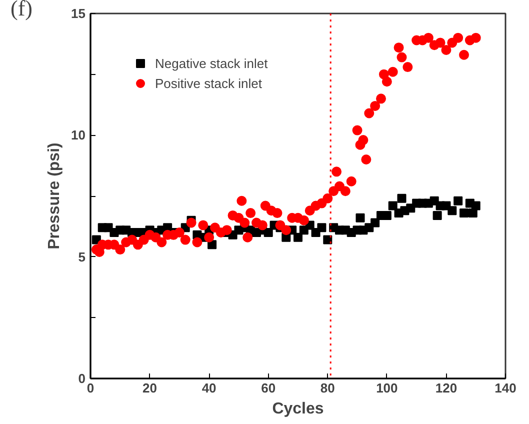  I want to click on y-tick-label: 15, so click(78, 13).